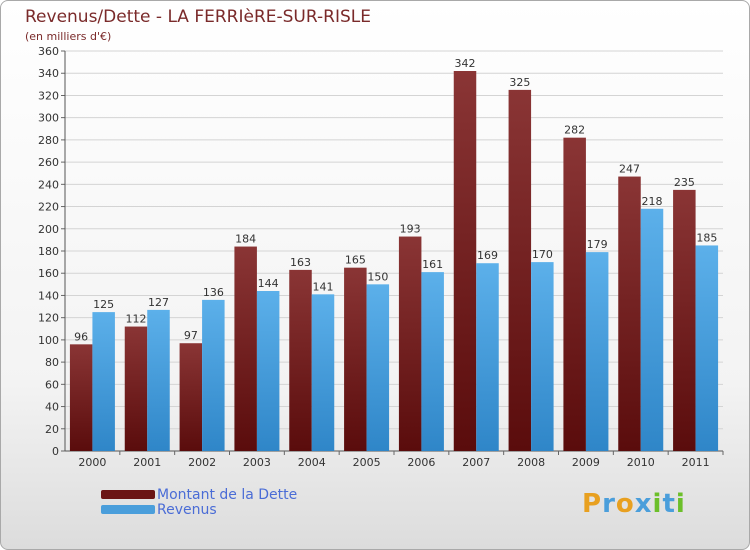  I want to click on logo-letter: P, so click(592, 504).